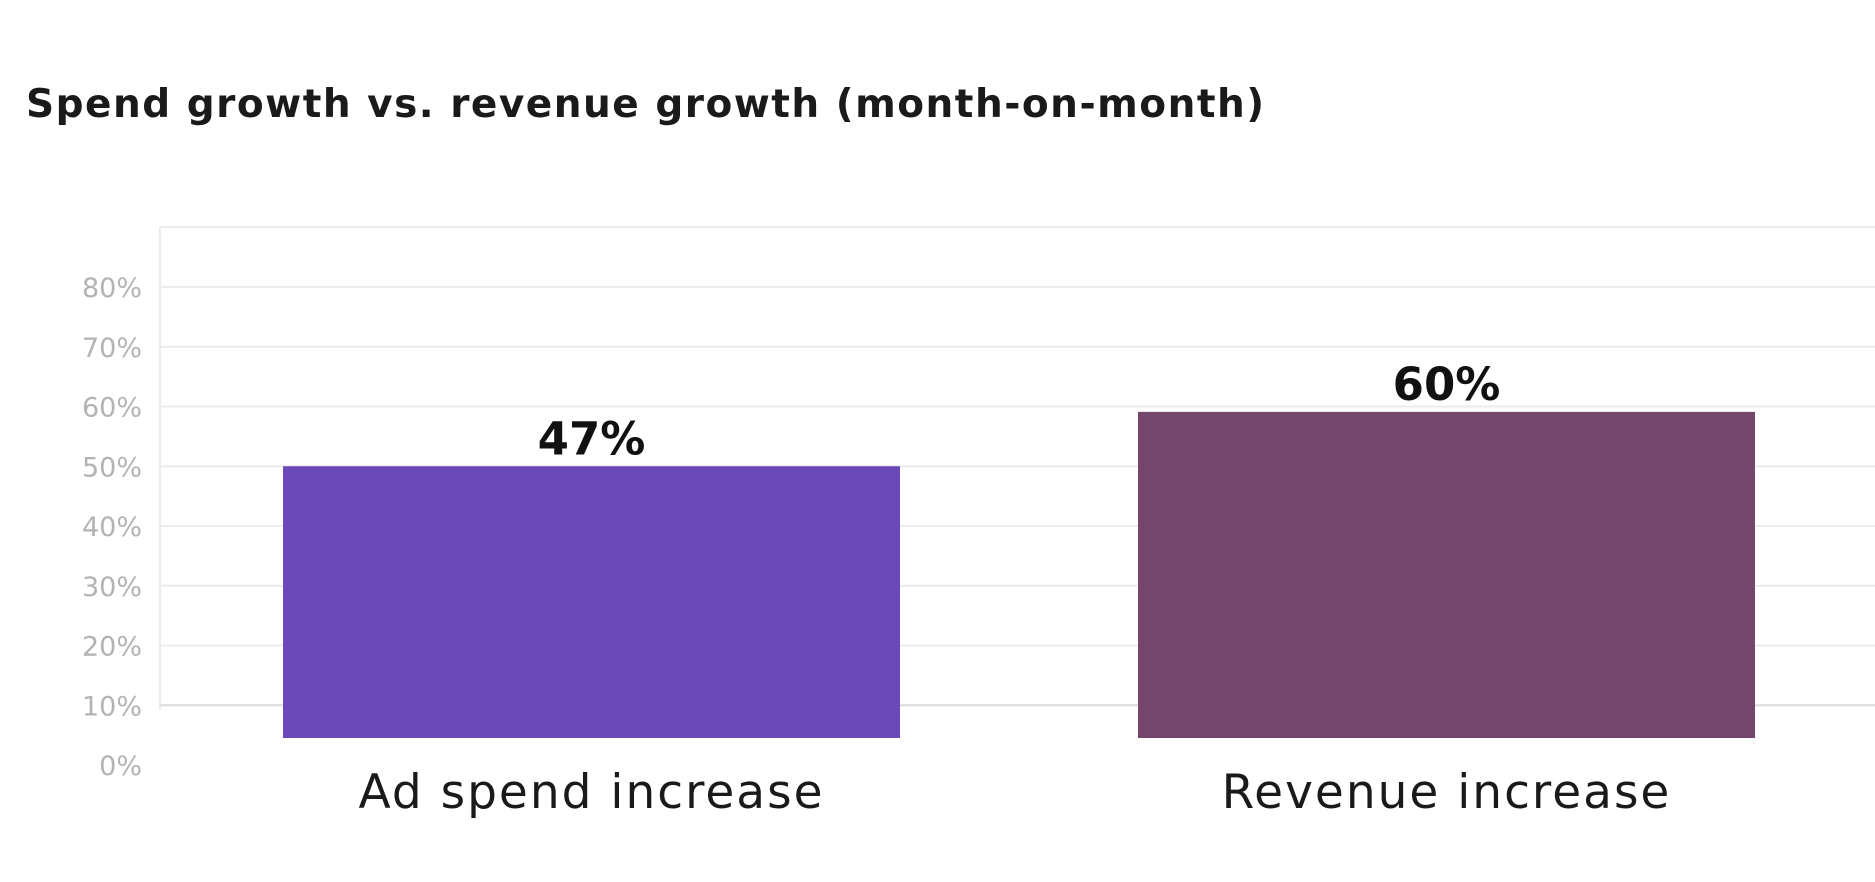  Describe the element at coordinates (1447, 384) in the screenshot. I see `data-label: 60%` at that location.